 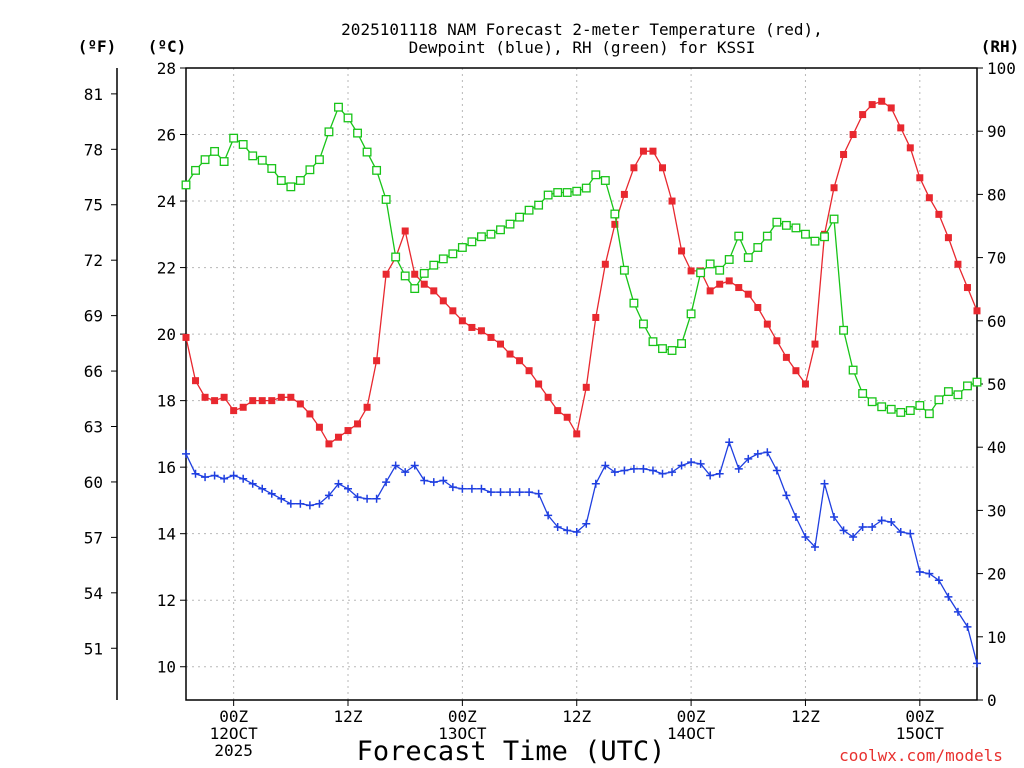 I want to click on fahrenheit-tick-label: 54, so click(x=93, y=593).